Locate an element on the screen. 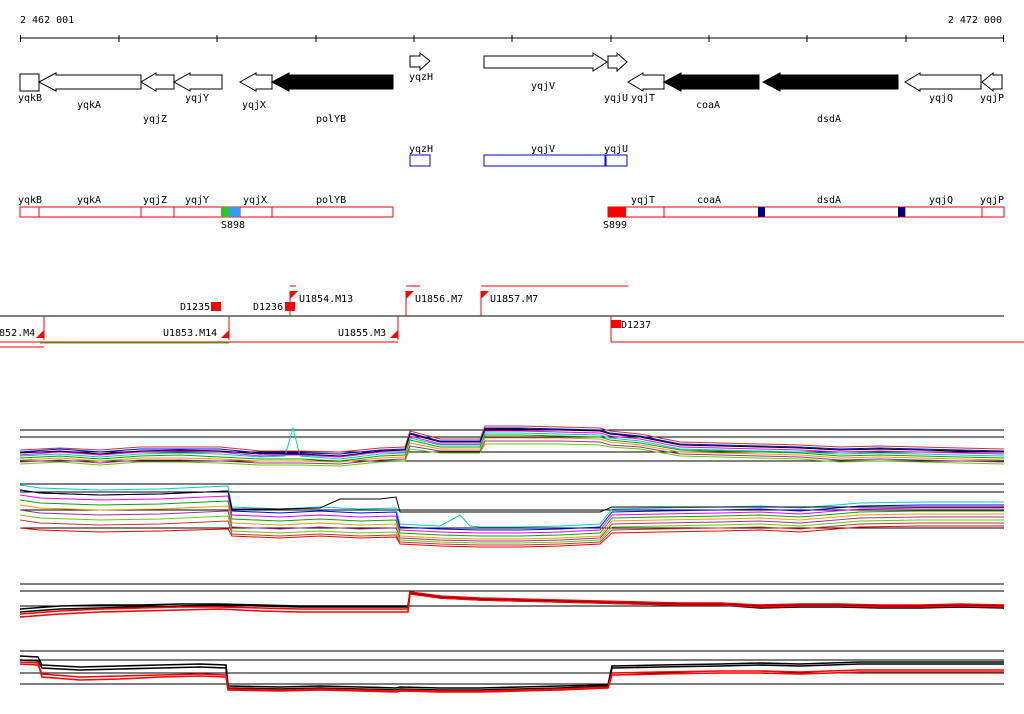  svg-text: yqkA is located at coordinates (89, 105).